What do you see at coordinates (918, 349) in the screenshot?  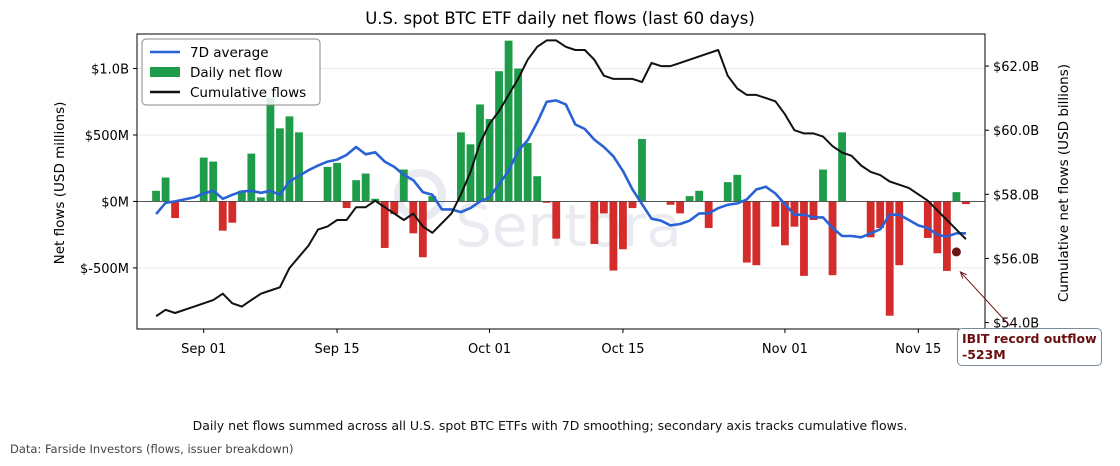 I see `x-tick-label: Nov 15` at bounding box center [918, 349].